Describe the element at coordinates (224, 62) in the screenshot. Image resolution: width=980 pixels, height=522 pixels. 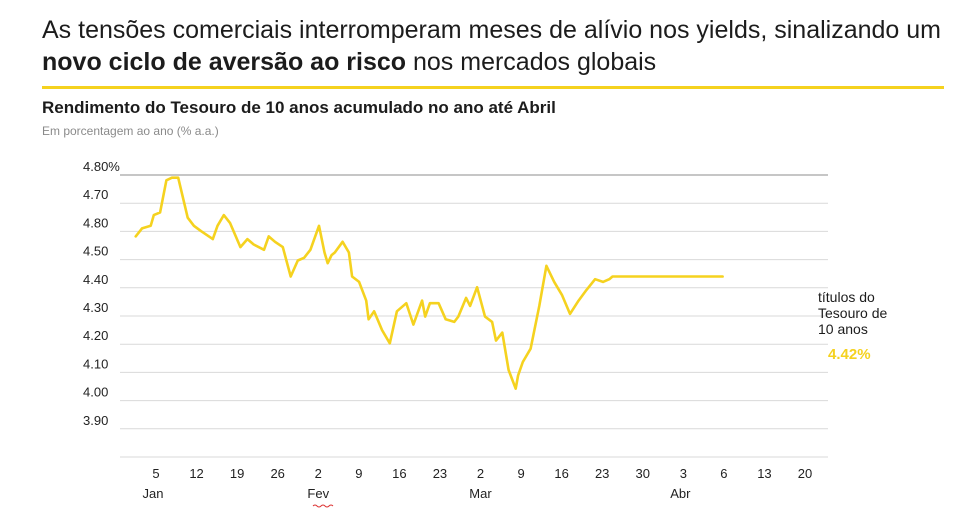
I see `headline-bold: novo ciclo de aversão ao risco` at that location.